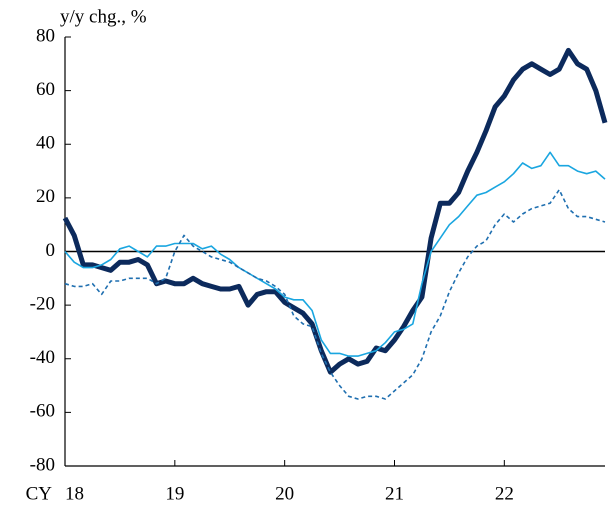  I want to click on x-tick-label: 20, so click(284, 493).